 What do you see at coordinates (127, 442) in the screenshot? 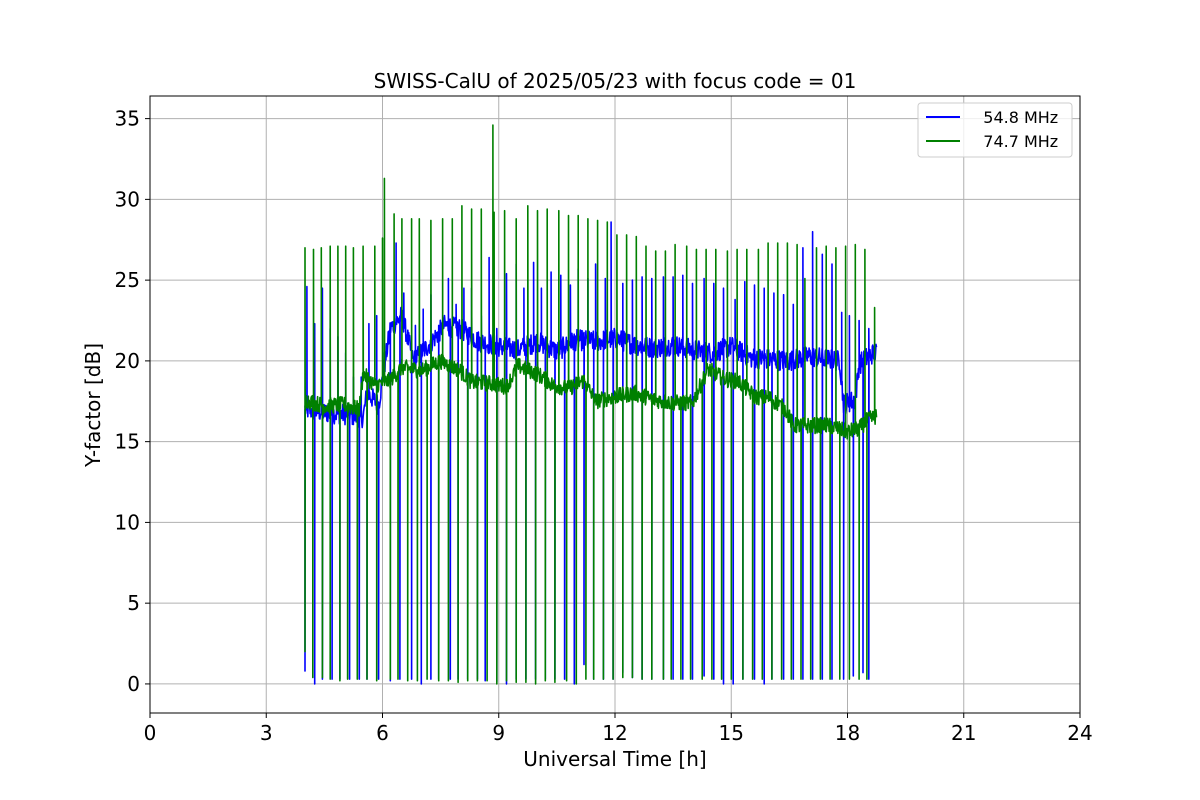
I see `y-tick-label: 15` at bounding box center [127, 442].